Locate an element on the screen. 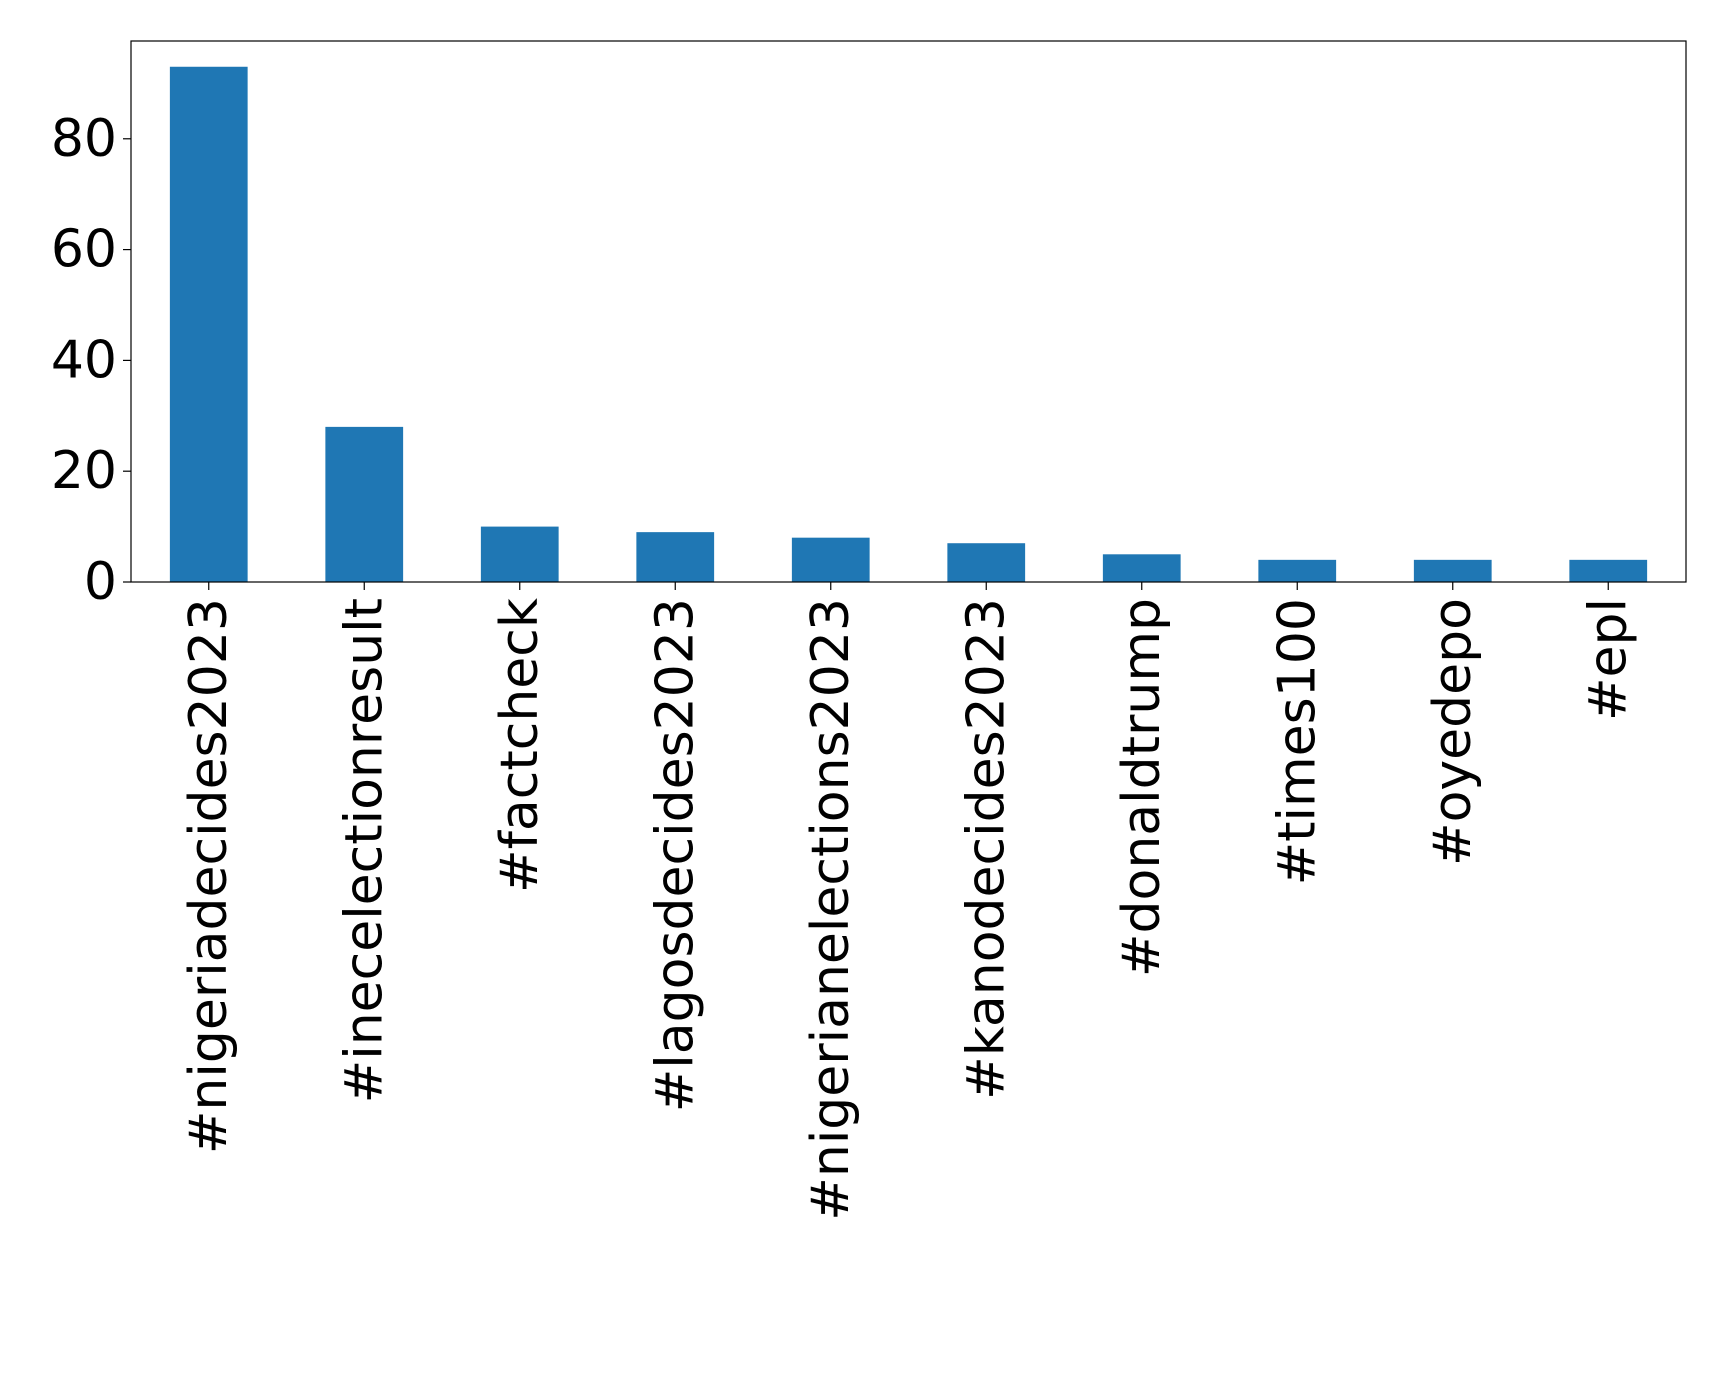 The height and width of the screenshot is (1377, 1719). x-tick-label: #factcheck is located at coordinates (520, 745).